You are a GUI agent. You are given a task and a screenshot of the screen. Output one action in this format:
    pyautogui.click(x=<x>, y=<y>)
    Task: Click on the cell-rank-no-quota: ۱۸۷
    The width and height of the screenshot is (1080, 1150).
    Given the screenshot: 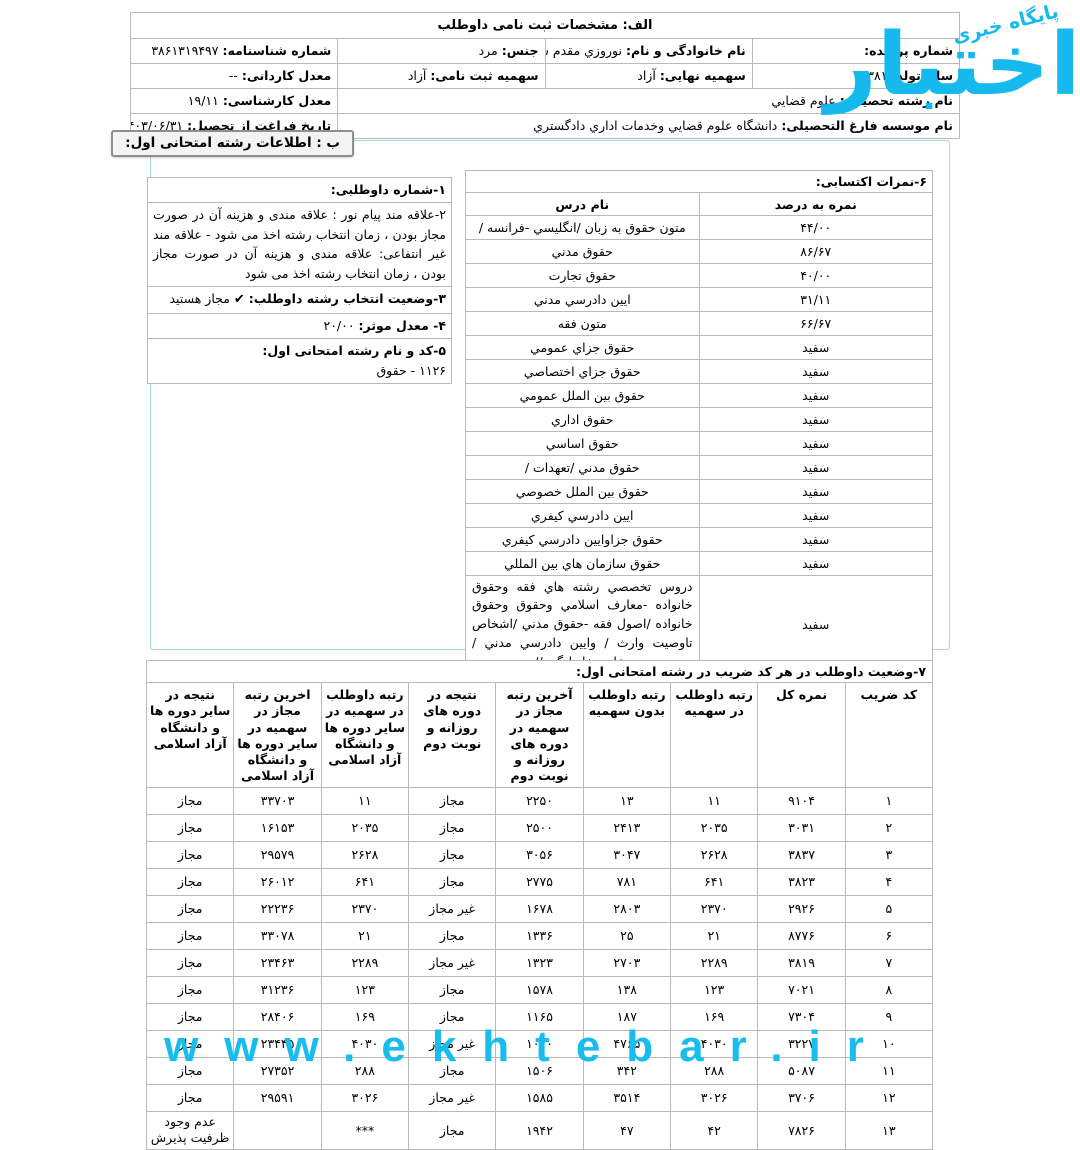 What is the action you would take?
    pyautogui.click(x=627, y=1016)
    